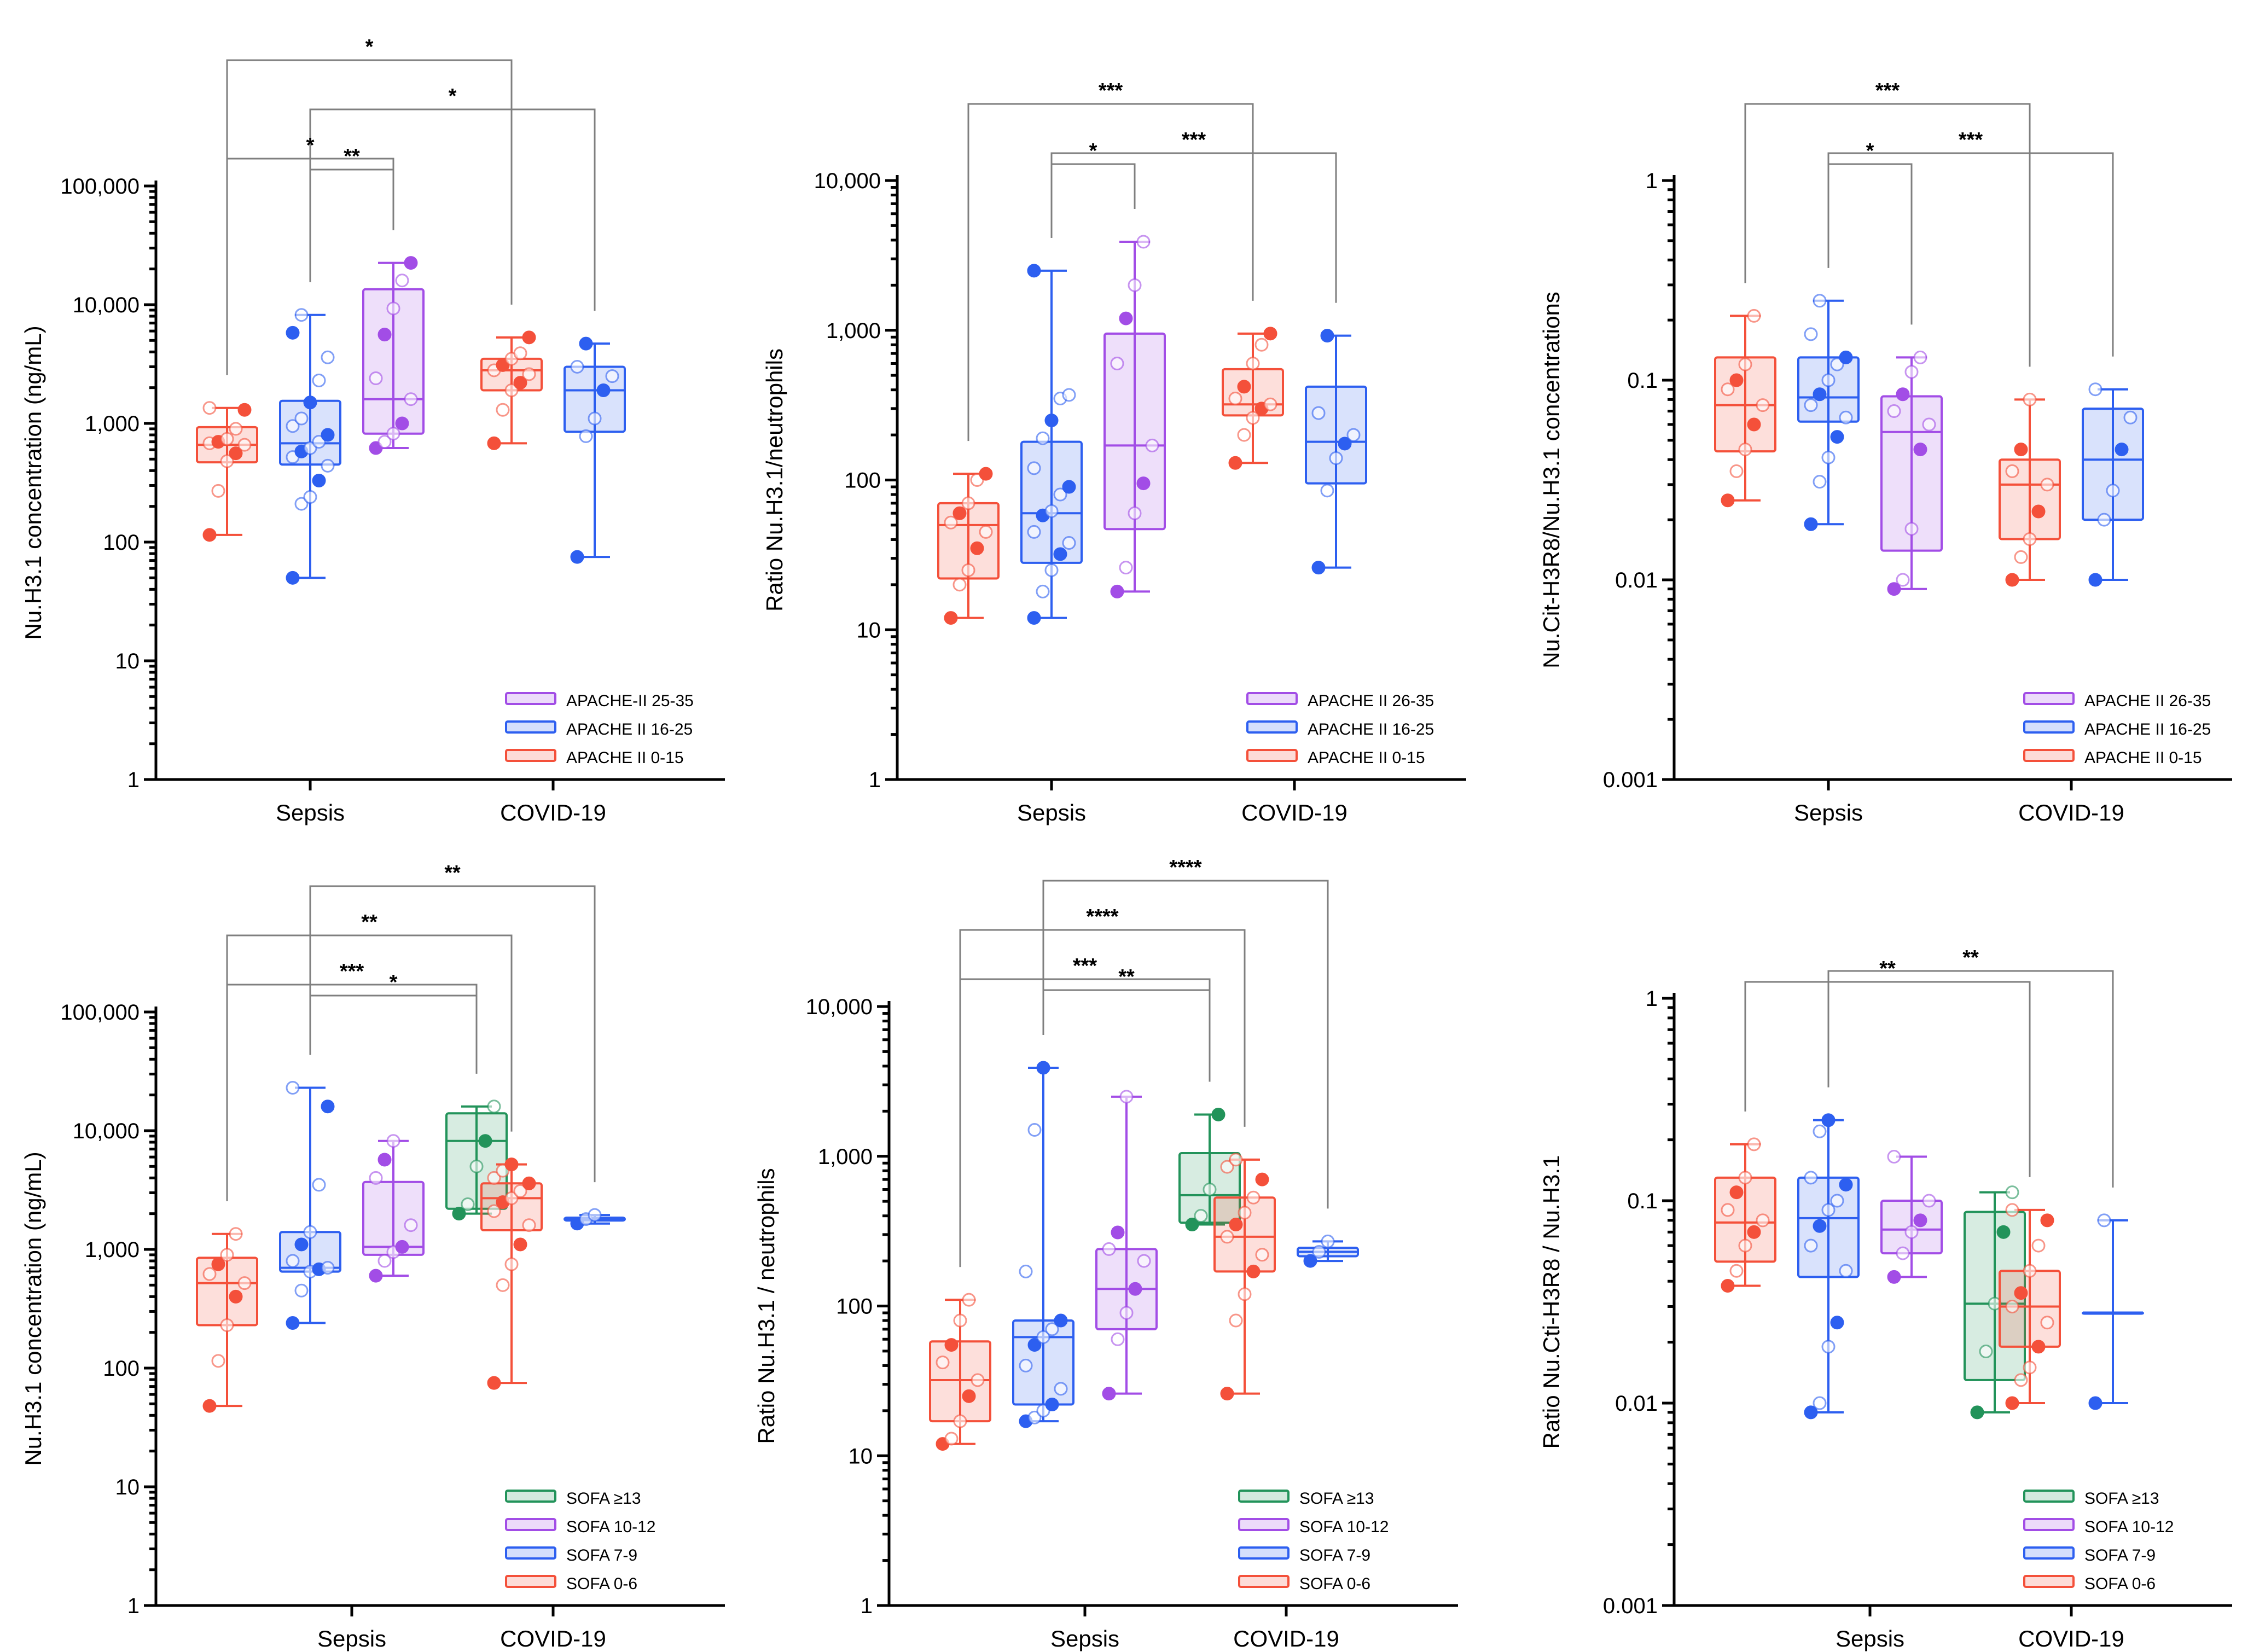  I want to click on y-tick-label: 1,000, so click(112, 424).